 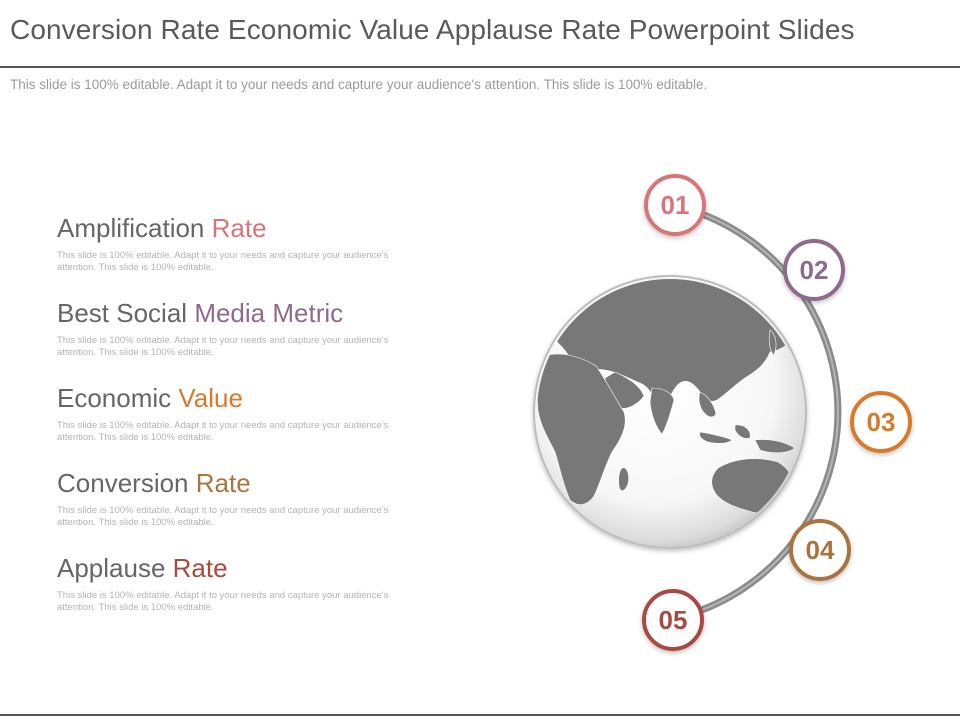 I want to click on step-marker-05: 05, so click(x=673, y=620).